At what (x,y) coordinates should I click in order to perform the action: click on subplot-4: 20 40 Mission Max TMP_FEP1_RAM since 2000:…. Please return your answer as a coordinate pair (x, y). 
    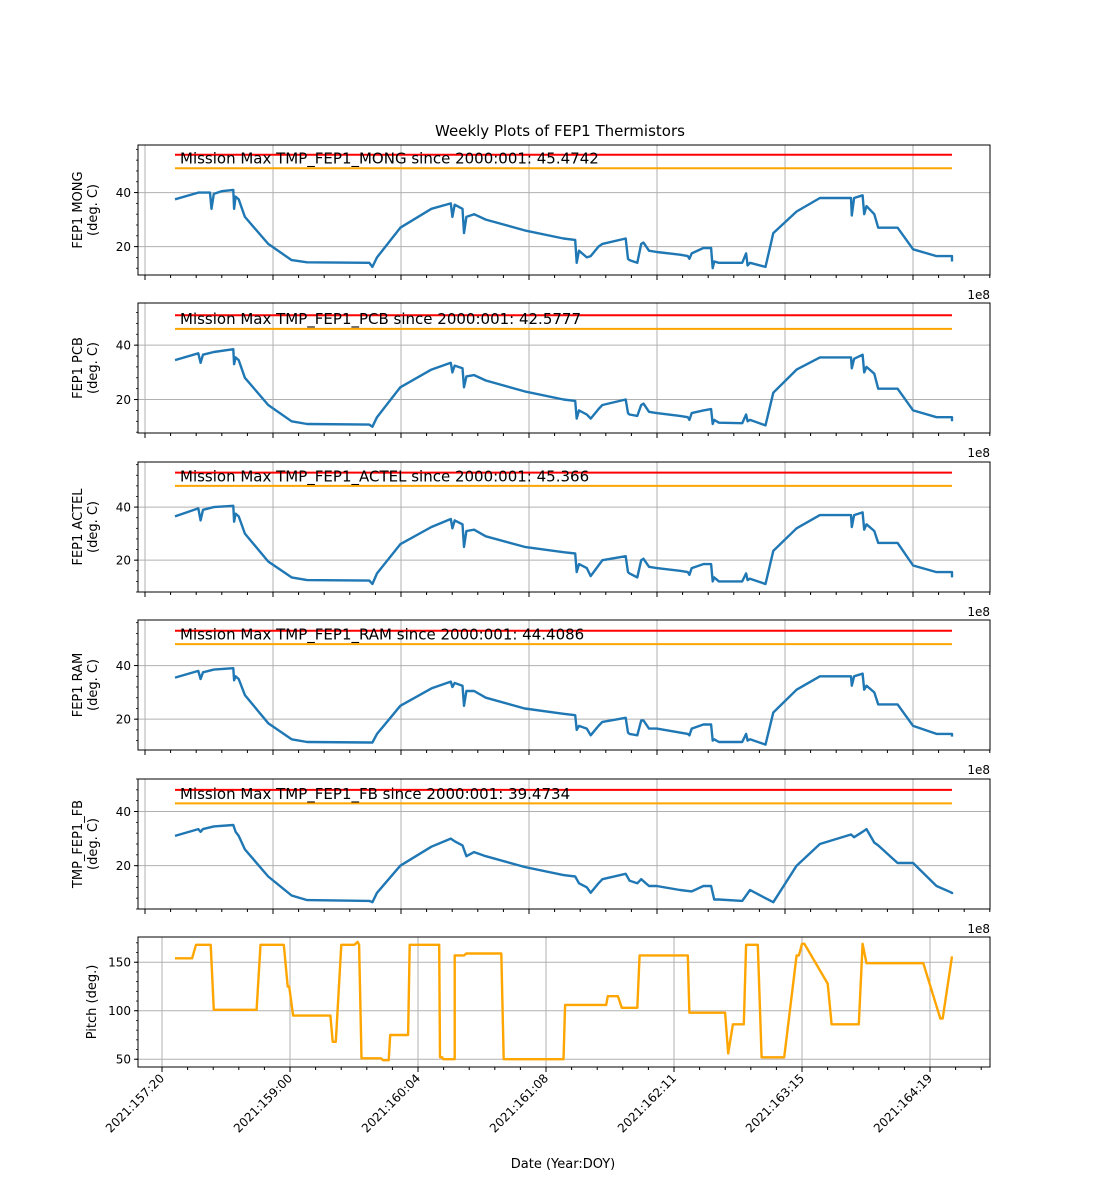
    Looking at the image, I should click on (531, 698).